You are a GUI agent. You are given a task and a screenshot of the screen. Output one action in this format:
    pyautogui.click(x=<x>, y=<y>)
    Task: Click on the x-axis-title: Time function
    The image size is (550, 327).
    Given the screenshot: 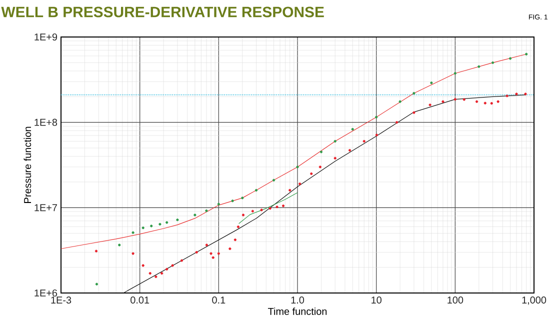 What is the action you would take?
    pyautogui.click(x=297, y=311)
    